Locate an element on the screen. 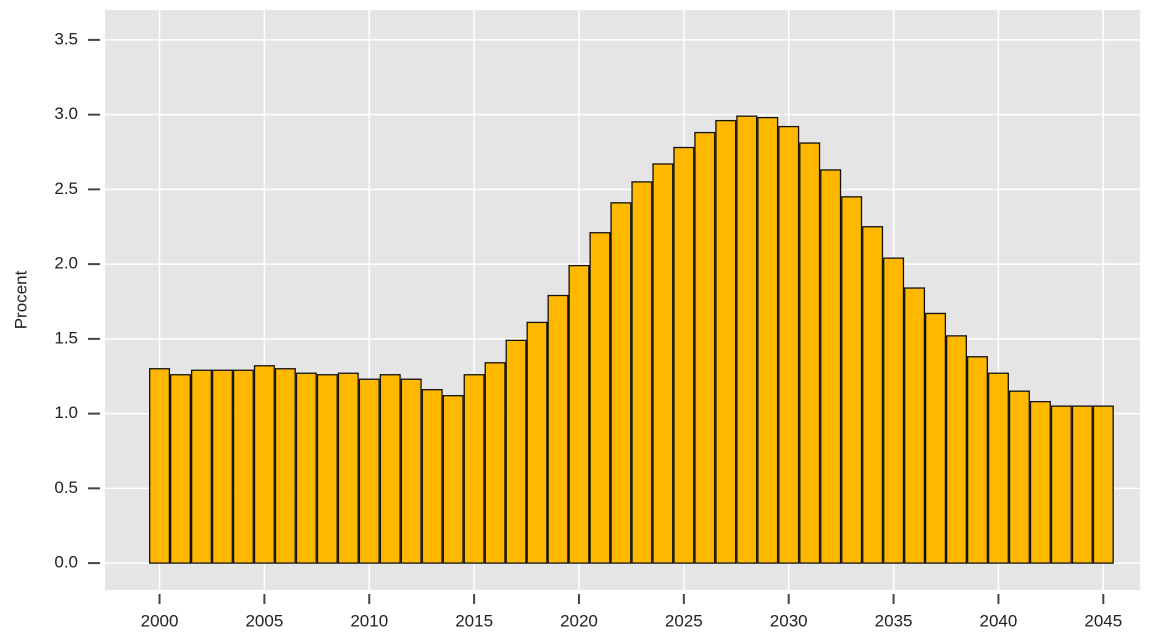  x-tick-label: 2040 is located at coordinates (999, 620).